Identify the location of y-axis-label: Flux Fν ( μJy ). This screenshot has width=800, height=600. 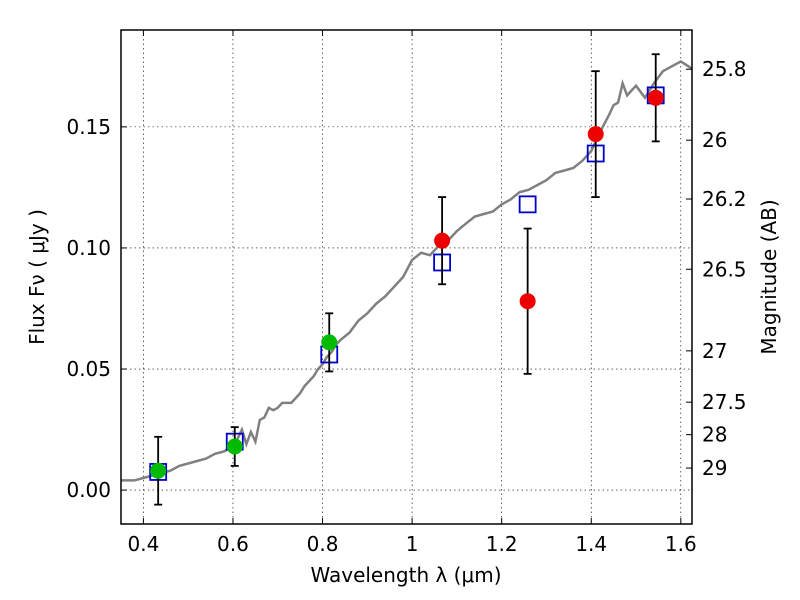
(37, 277).